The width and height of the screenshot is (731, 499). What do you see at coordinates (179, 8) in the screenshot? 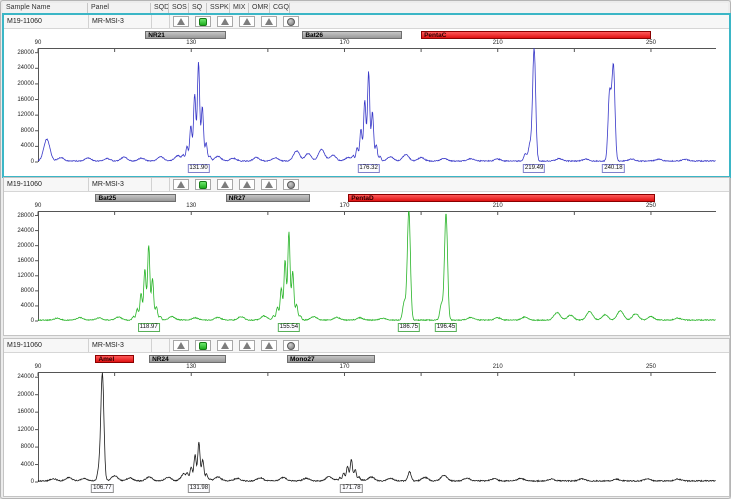
I see `column-header-sos: SOS` at bounding box center [179, 8].